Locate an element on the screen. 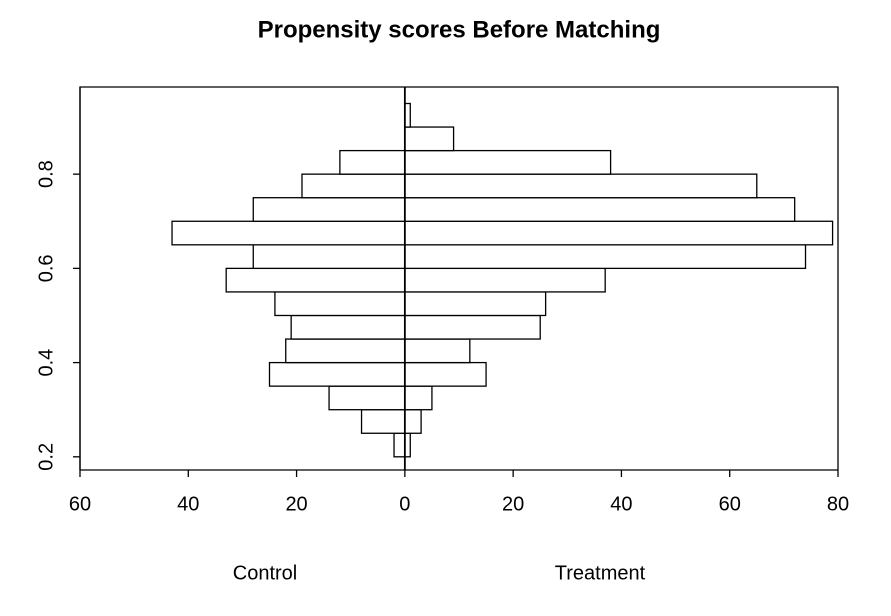 This screenshot has height=616, width=891. x-tick-label: 80 is located at coordinates (838, 504).